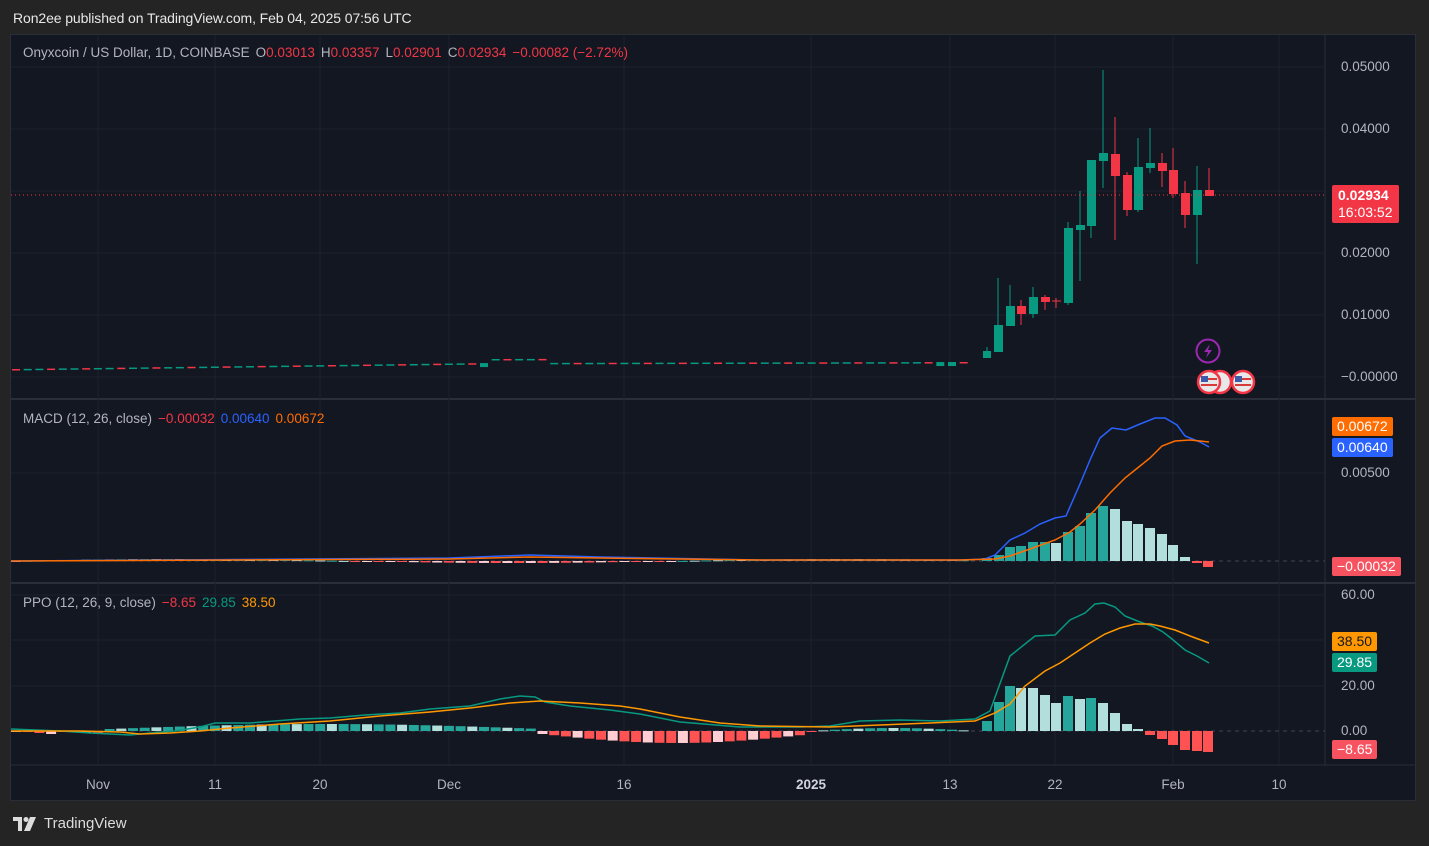  I want to click on macd-tick: 0.00500, so click(1365, 472).